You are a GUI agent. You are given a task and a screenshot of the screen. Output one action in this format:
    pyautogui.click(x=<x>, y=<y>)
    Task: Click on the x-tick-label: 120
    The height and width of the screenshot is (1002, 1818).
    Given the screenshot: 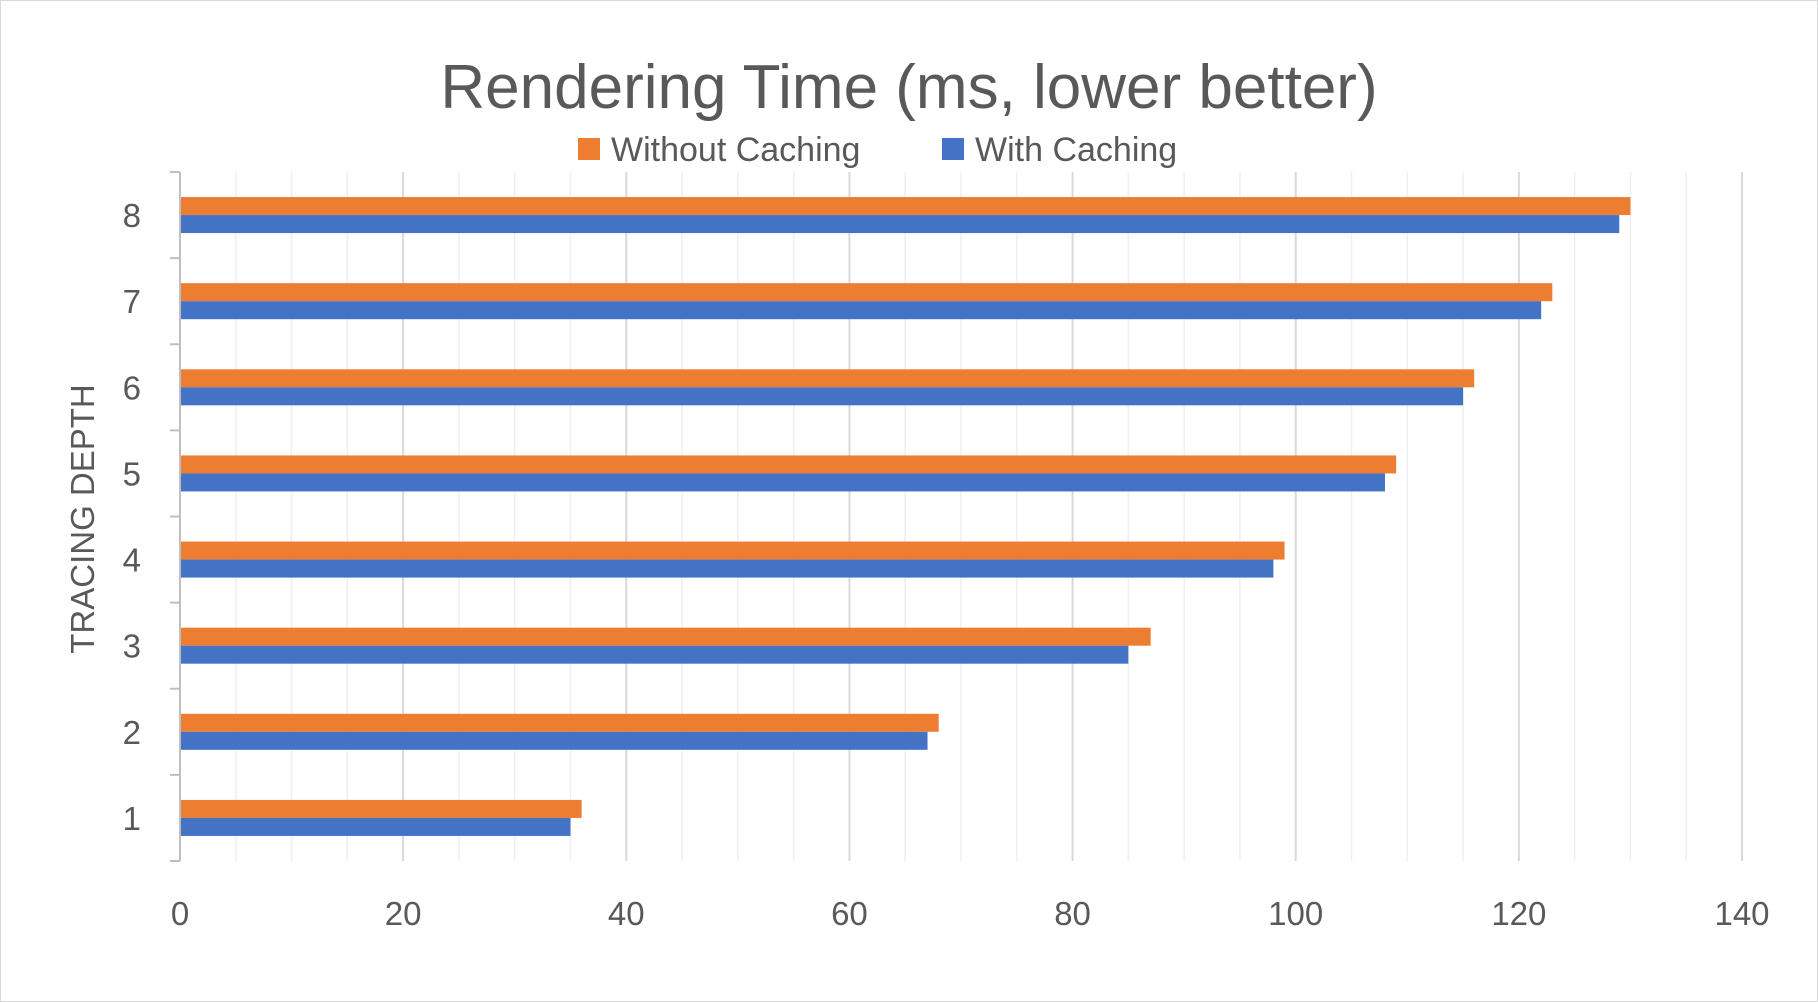 What is the action you would take?
    pyautogui.click(x=1518, y=913)
    